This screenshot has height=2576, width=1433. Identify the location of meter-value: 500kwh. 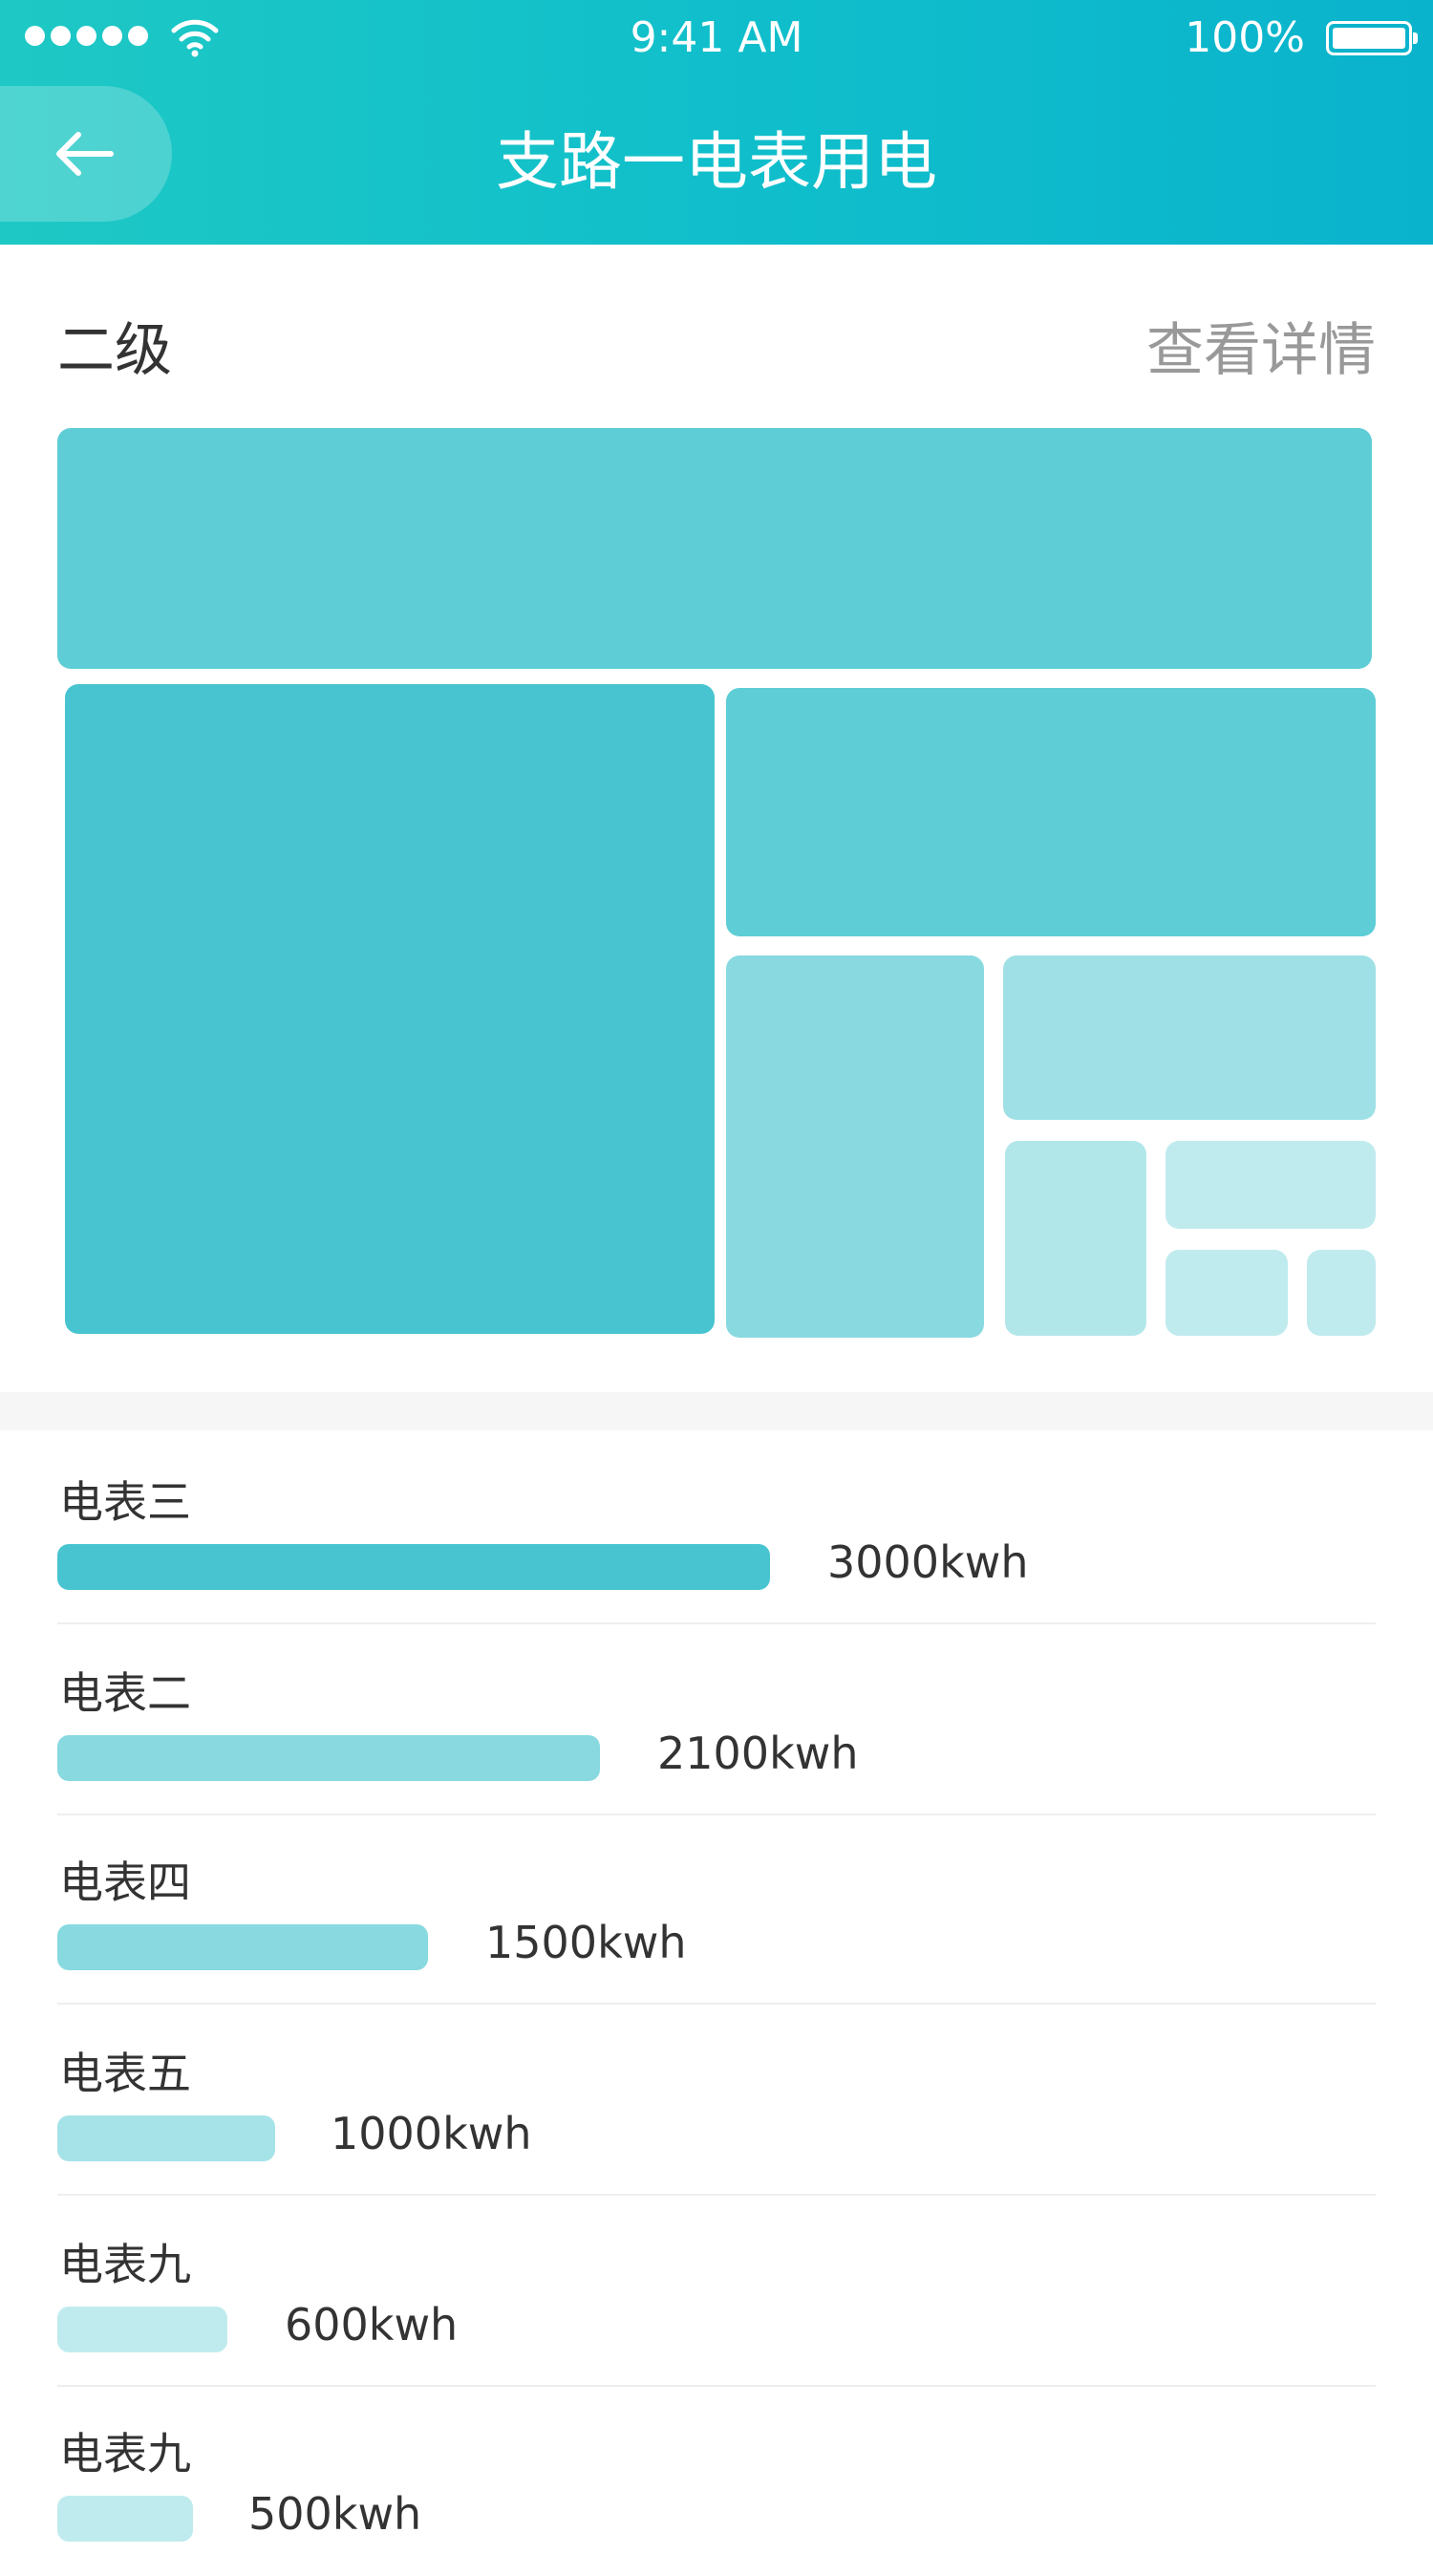
(335, 2514).